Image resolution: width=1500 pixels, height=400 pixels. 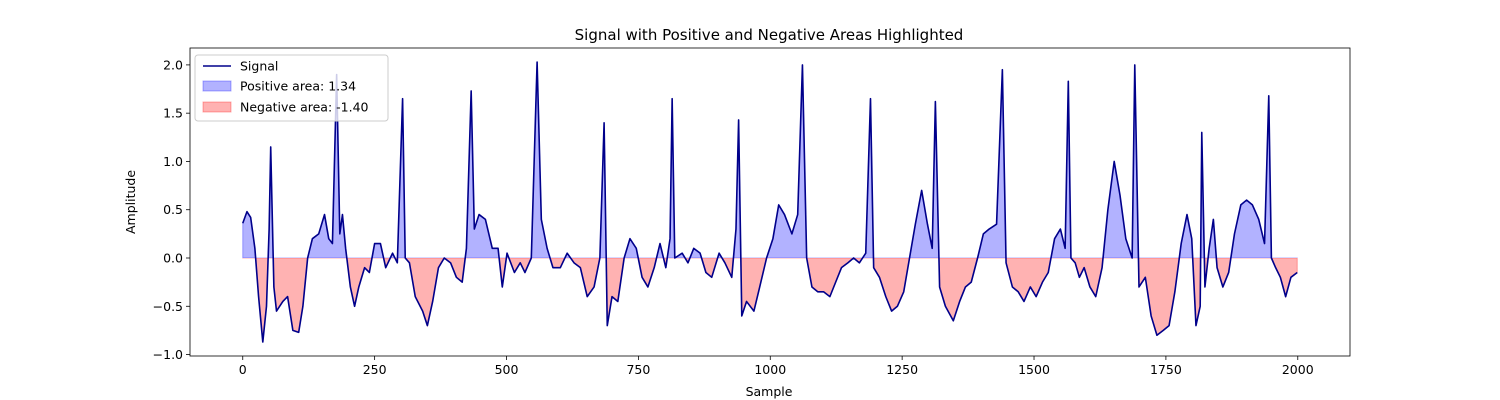 I want to click on y-tick-label: −0.5, so click(x=168, y=306).